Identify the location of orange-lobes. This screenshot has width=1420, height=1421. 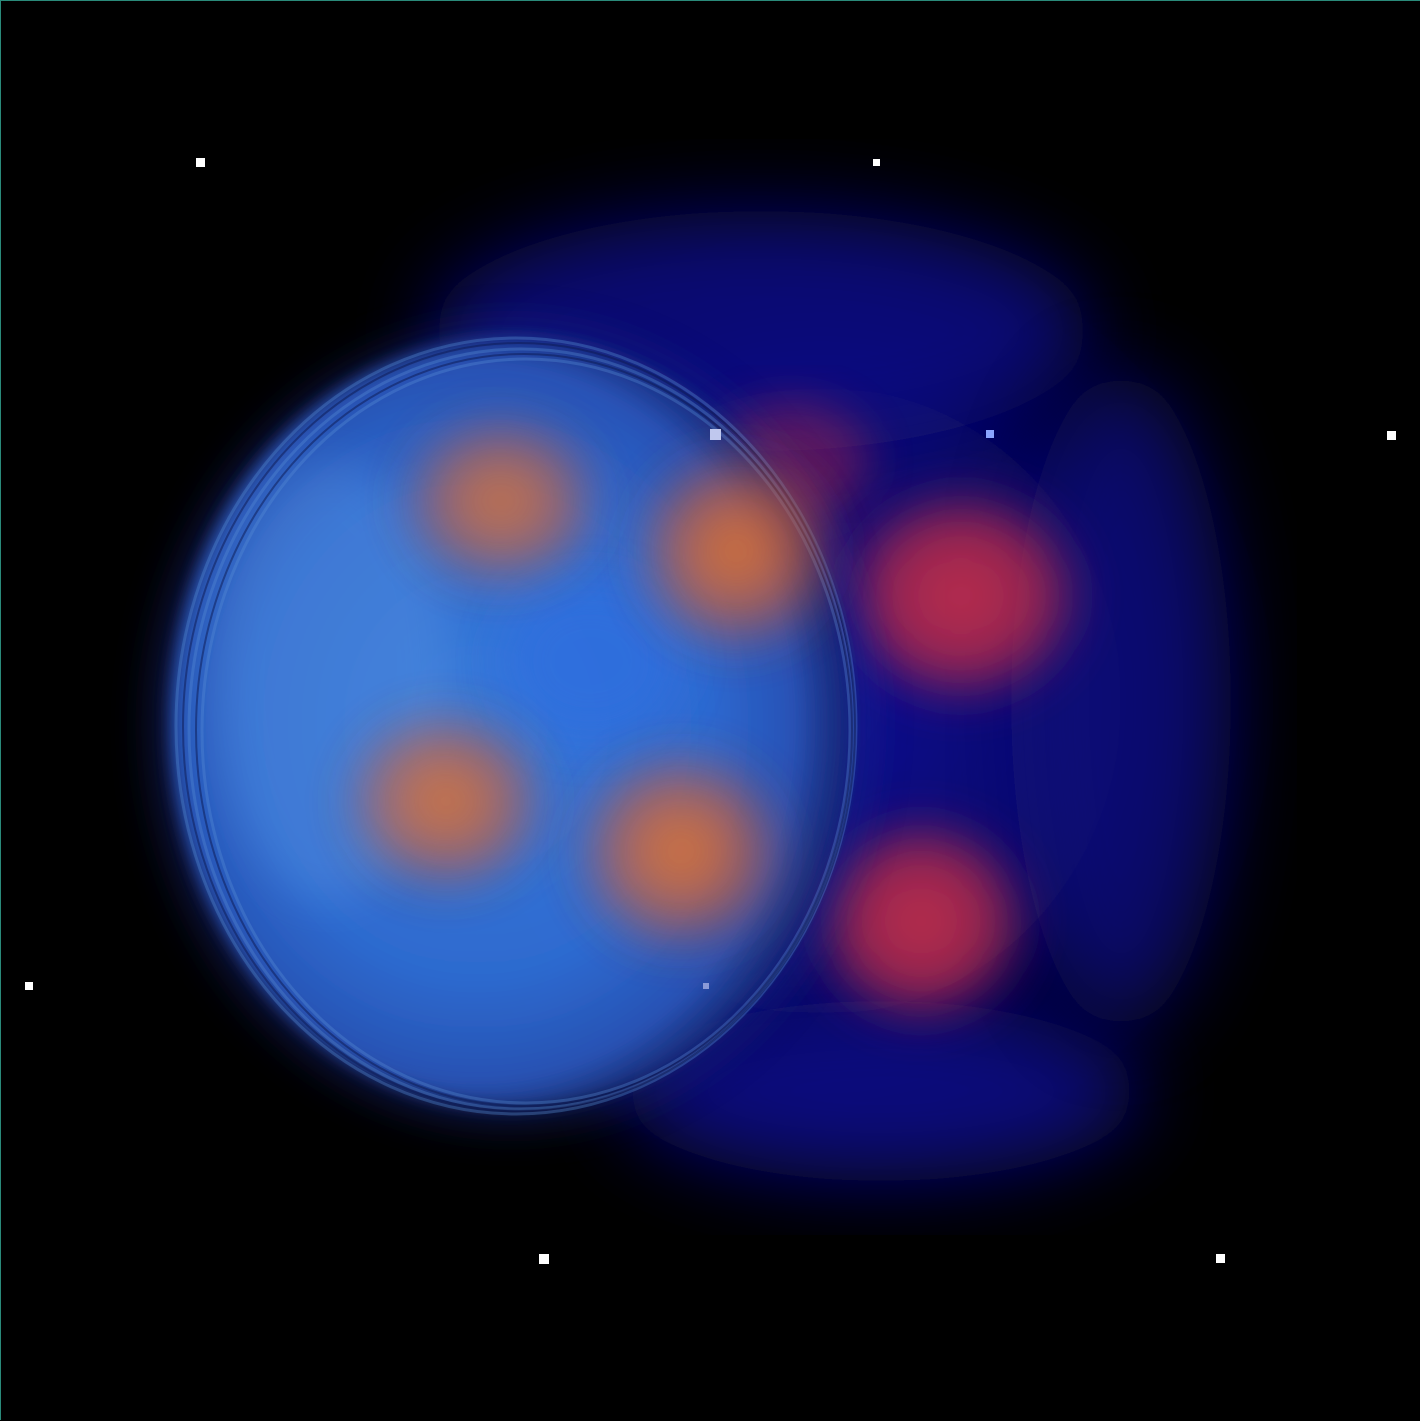
(591, 683).